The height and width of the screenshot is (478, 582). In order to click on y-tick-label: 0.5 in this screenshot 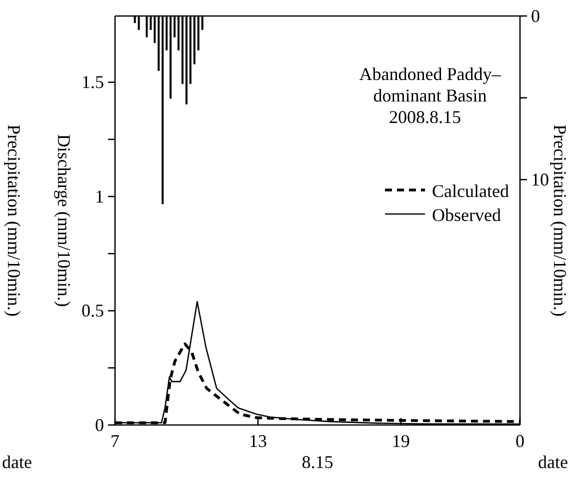, I will do `click(93, 310)`.